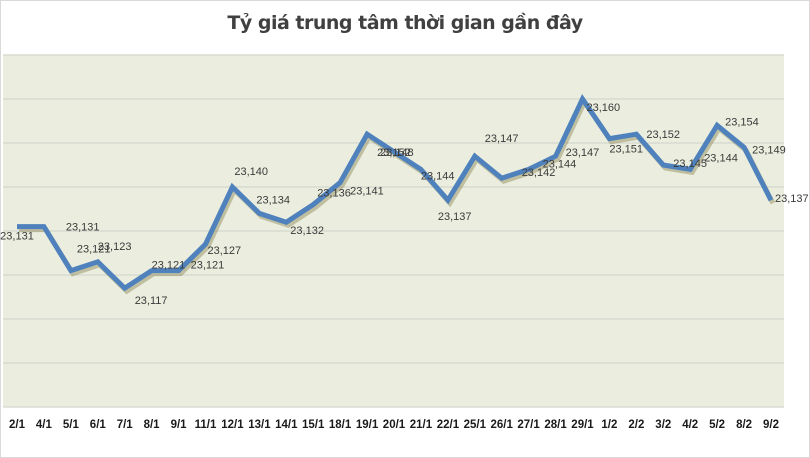 Image resolution: width=810 pixels, height=458 pixels. What do you see at coordinates (539, 173) in the screenshot?
I see `data-label: 23,142` at bounding box center [539, 173].